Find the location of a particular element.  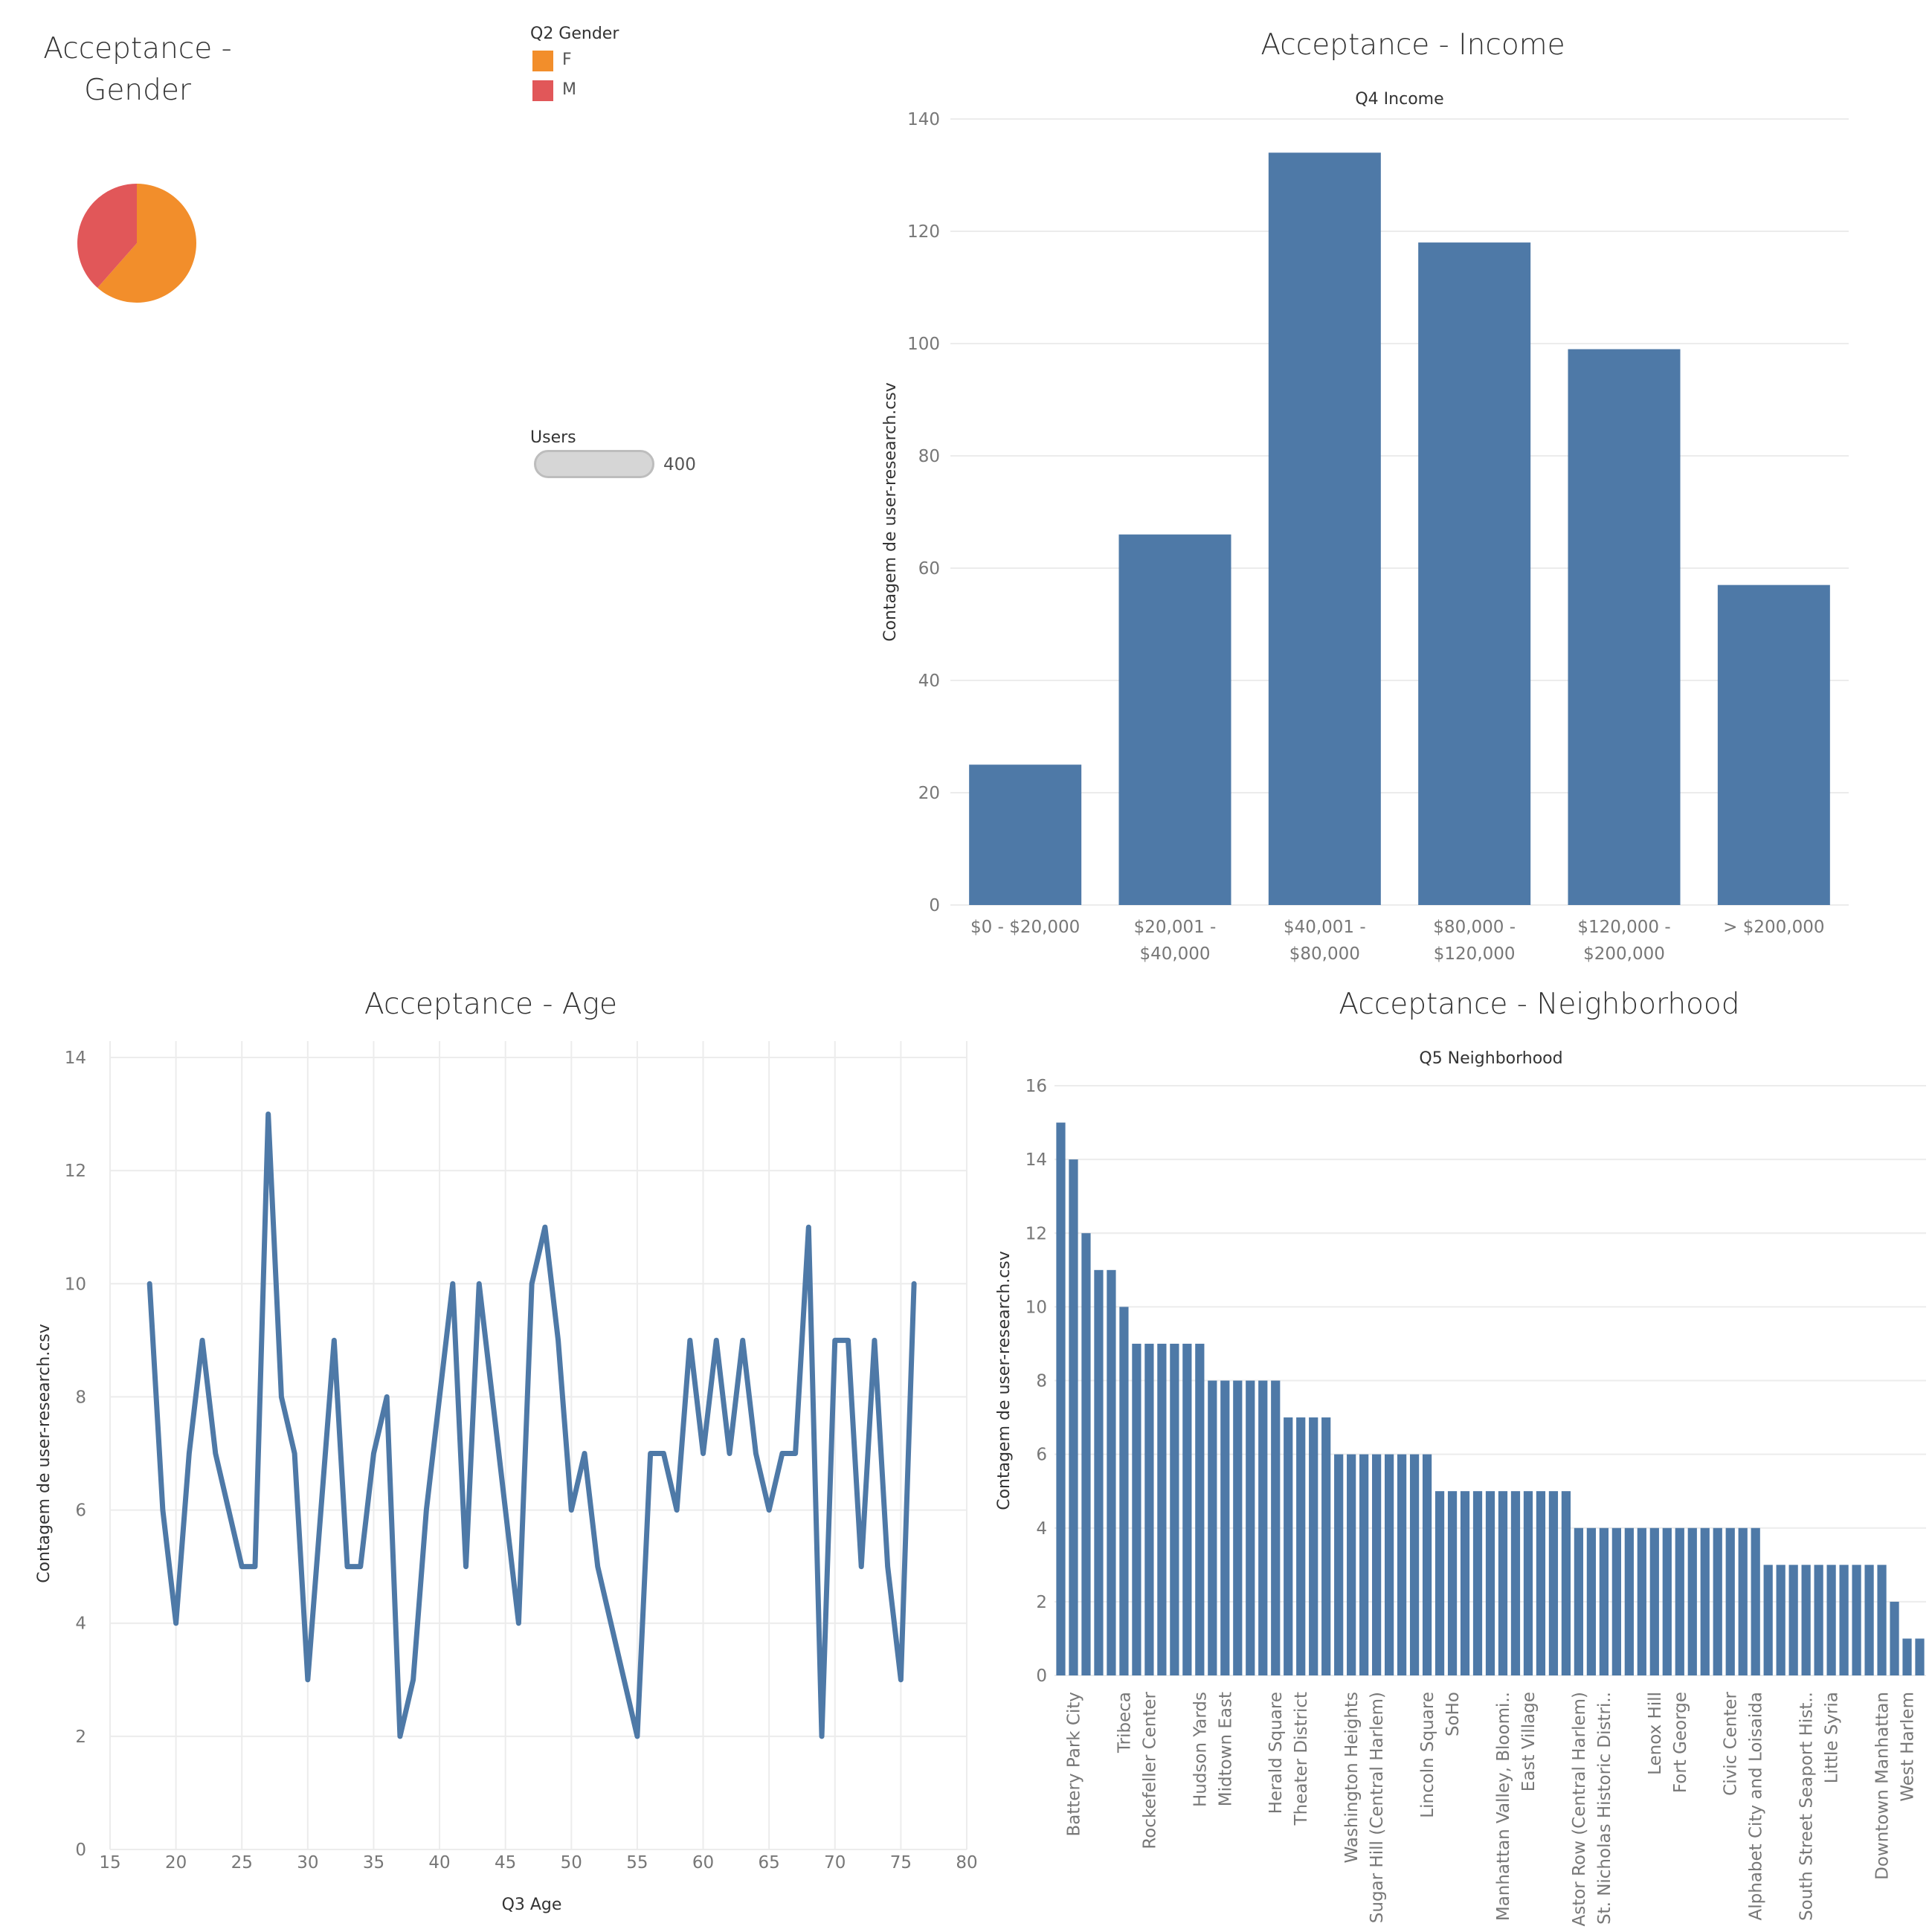

gender-legend-title: Q2 Gender is located at coordinates (574, 34).